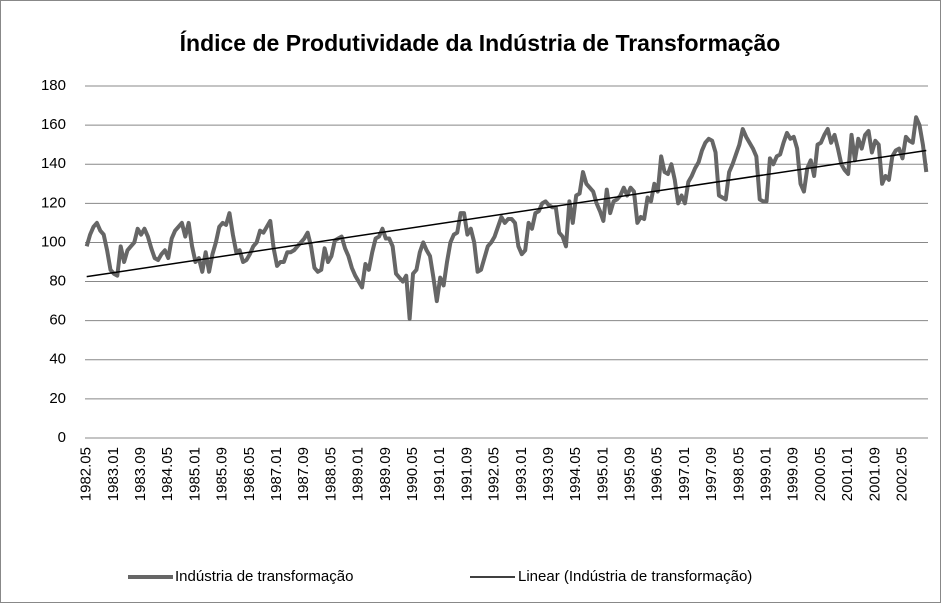 This screenshot has width=947, height=604. What do you see at coordinates (276, 474) in the screenshot?
I see `x-tick-label: 1987.01` at bounding box center [276, 474].